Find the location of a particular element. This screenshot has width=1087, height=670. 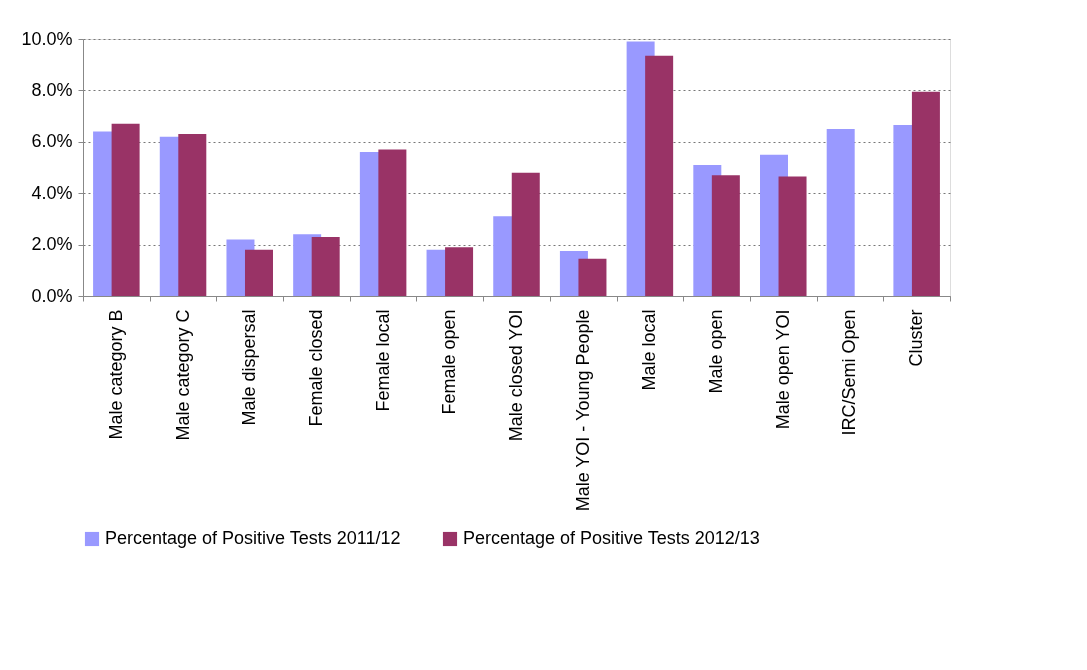

x-tick-label: Female closed is located at coordinates (315, 368).